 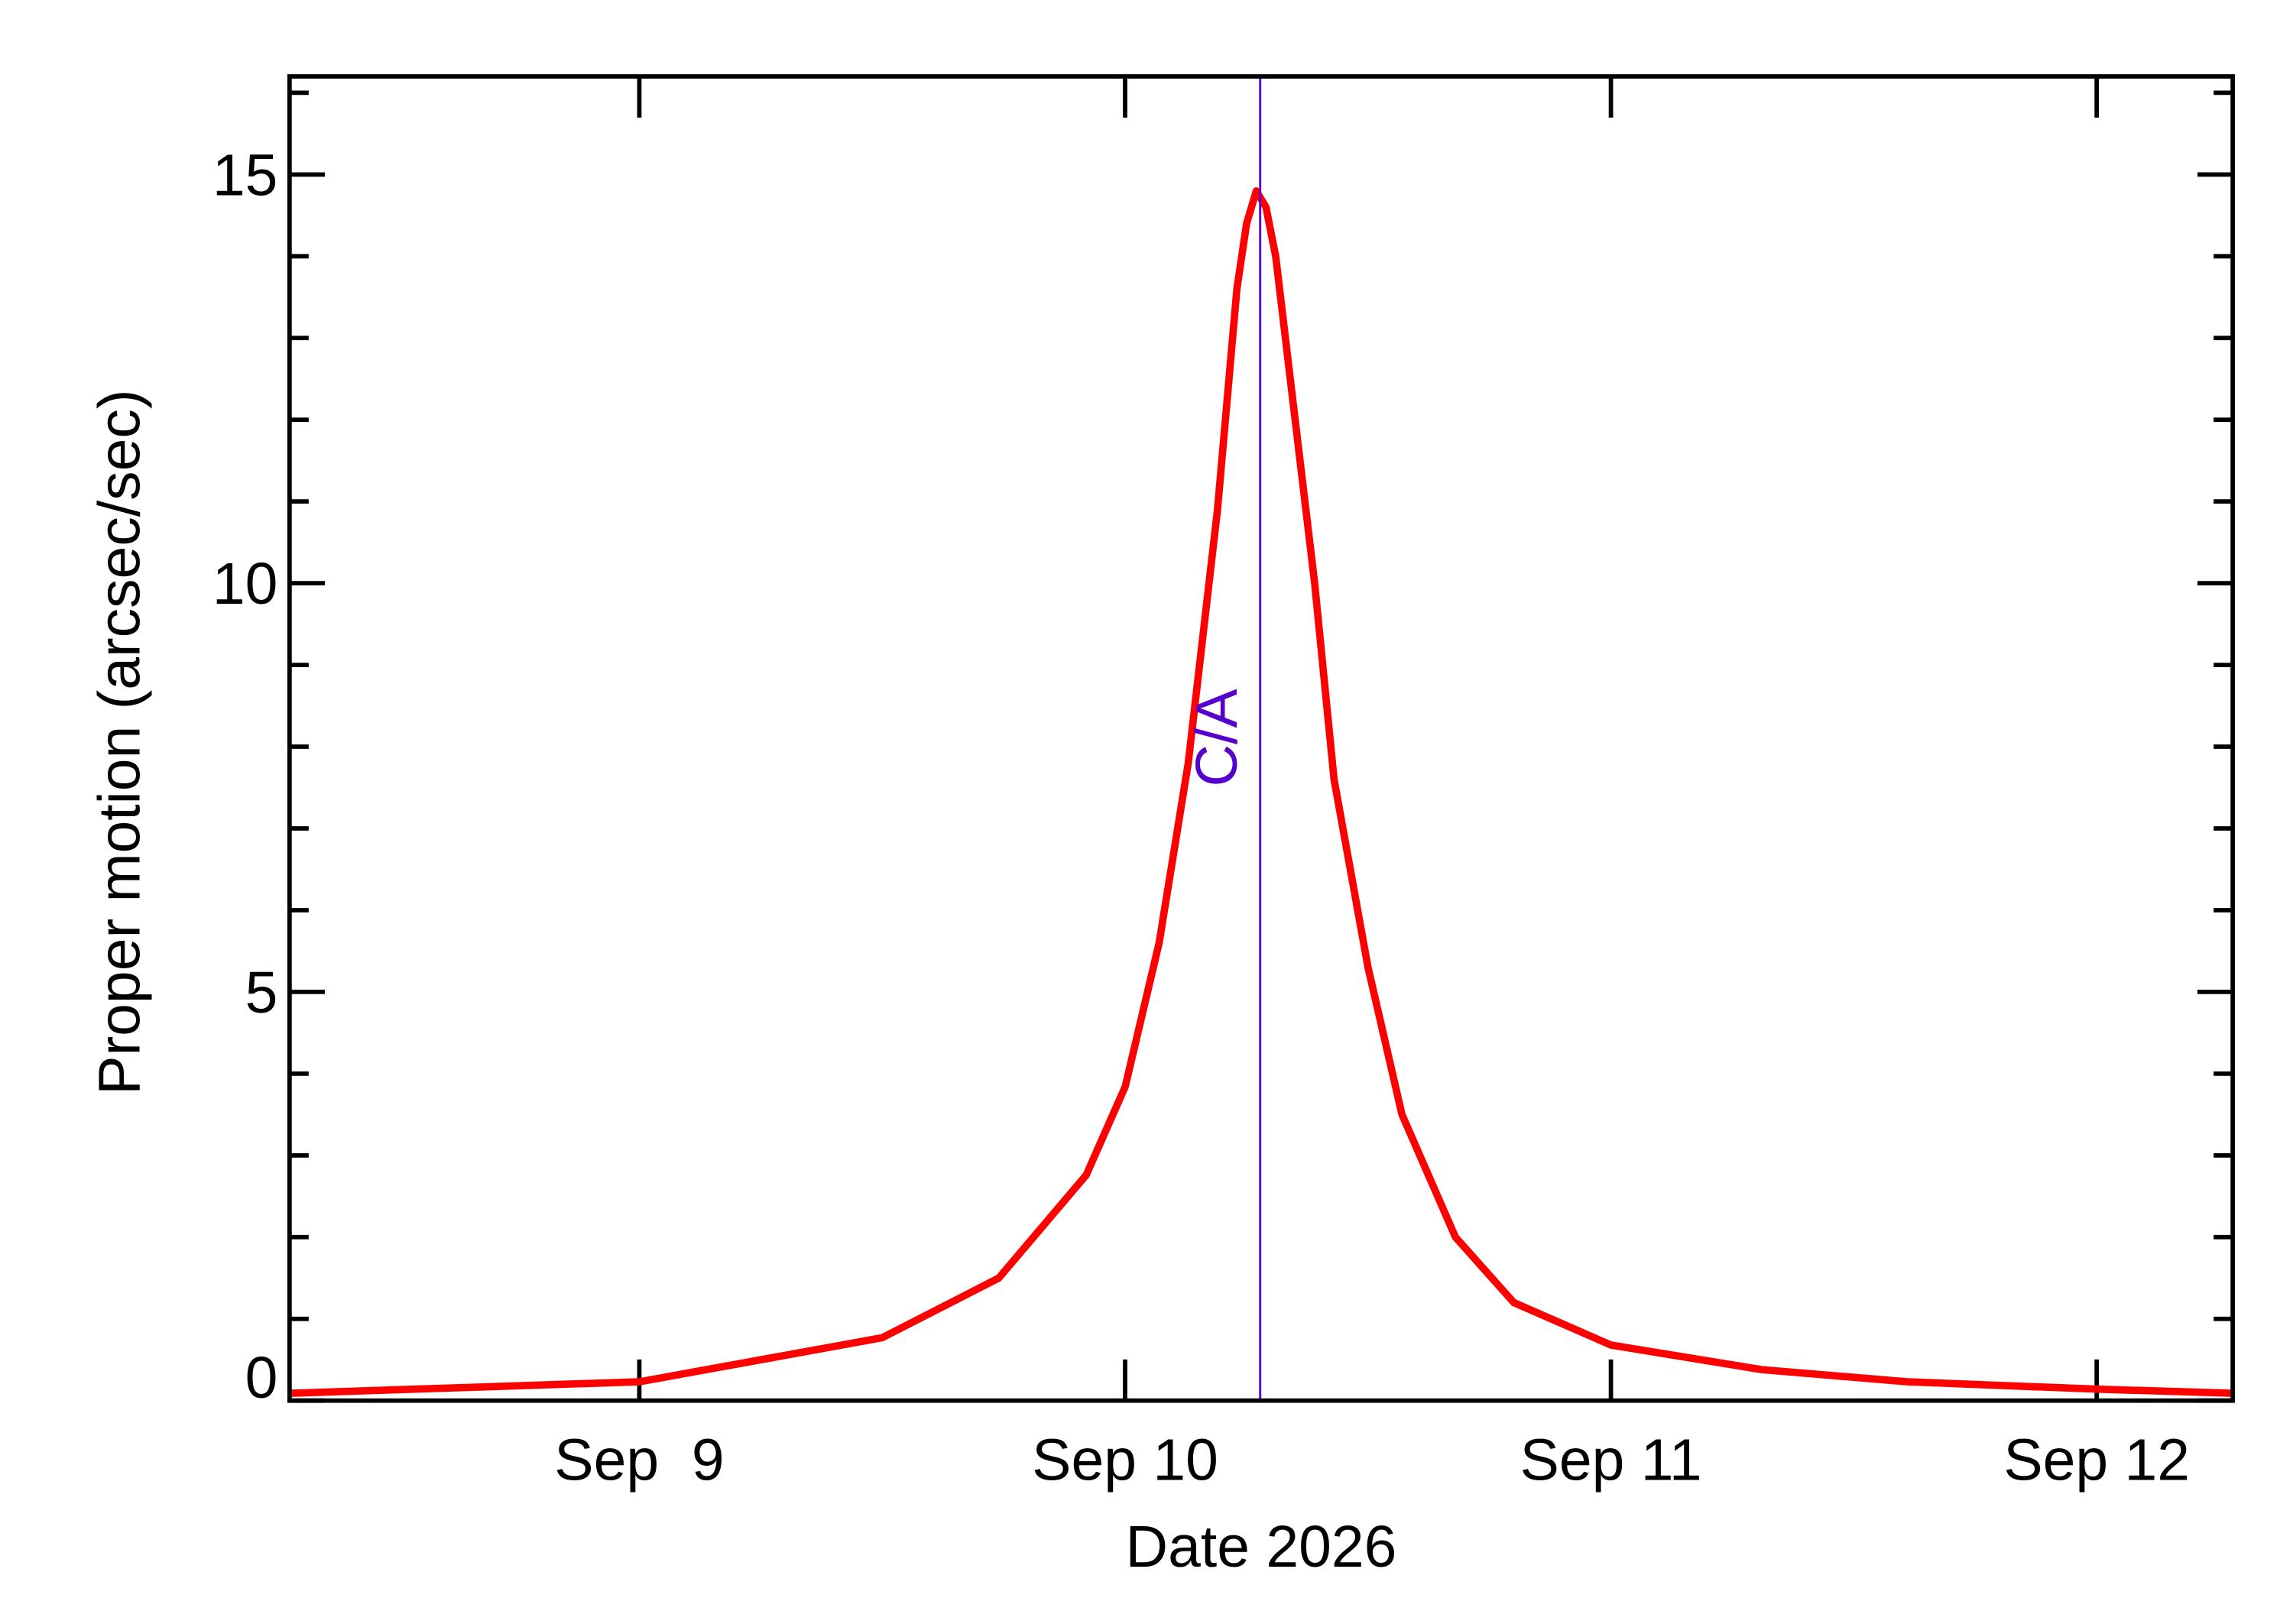 What do you see at coordinates (261, 1378) in the screenshot?
I see `y-tick-label: 0` at bounding box center [261, 1378].